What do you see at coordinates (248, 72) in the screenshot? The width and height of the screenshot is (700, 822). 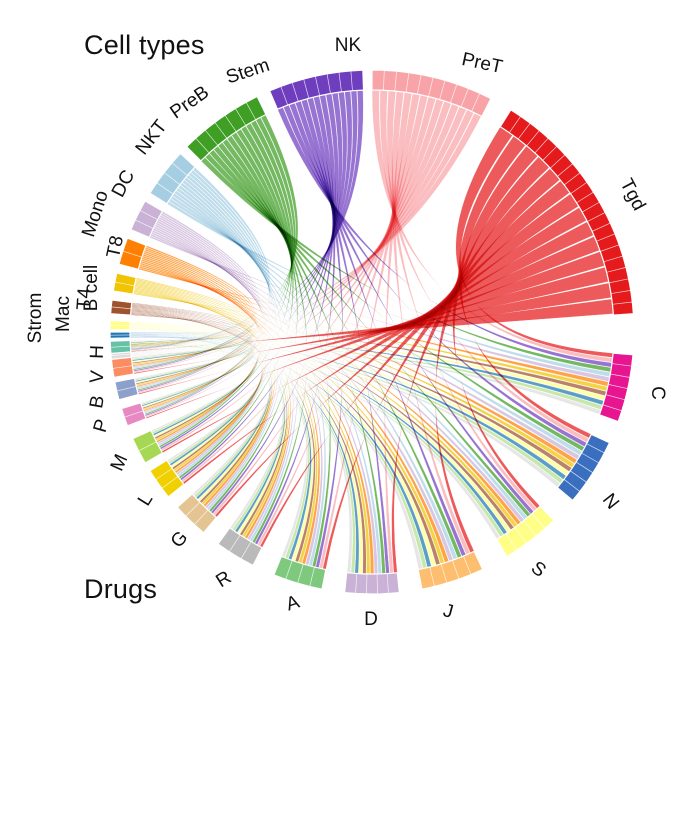 I see `cell-label-stem: Stem` at bounding box center [248, 72].